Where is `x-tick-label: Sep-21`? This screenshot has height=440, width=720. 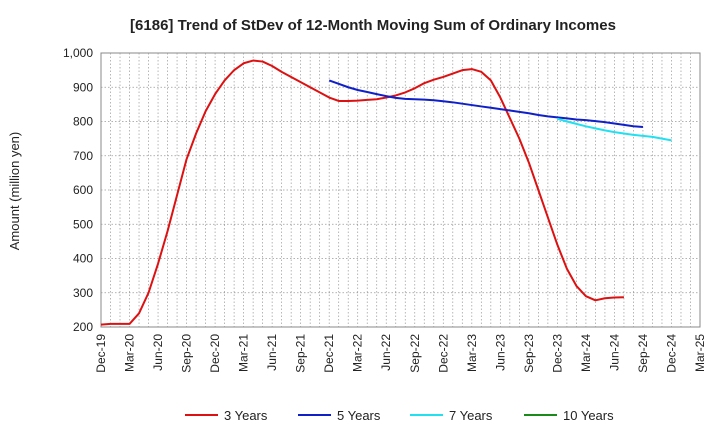 x-tick-label: Sep-21 is located at coordinates (301, 353).